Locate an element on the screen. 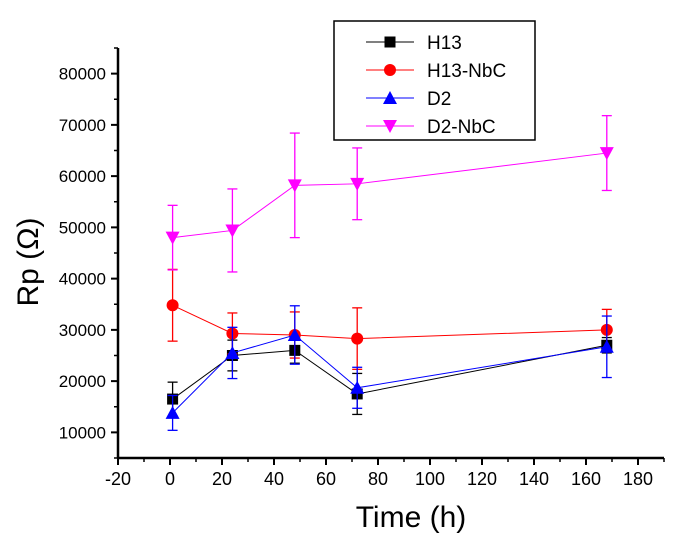  y-tick-label: 50000 is located at coordinates (82, 227).